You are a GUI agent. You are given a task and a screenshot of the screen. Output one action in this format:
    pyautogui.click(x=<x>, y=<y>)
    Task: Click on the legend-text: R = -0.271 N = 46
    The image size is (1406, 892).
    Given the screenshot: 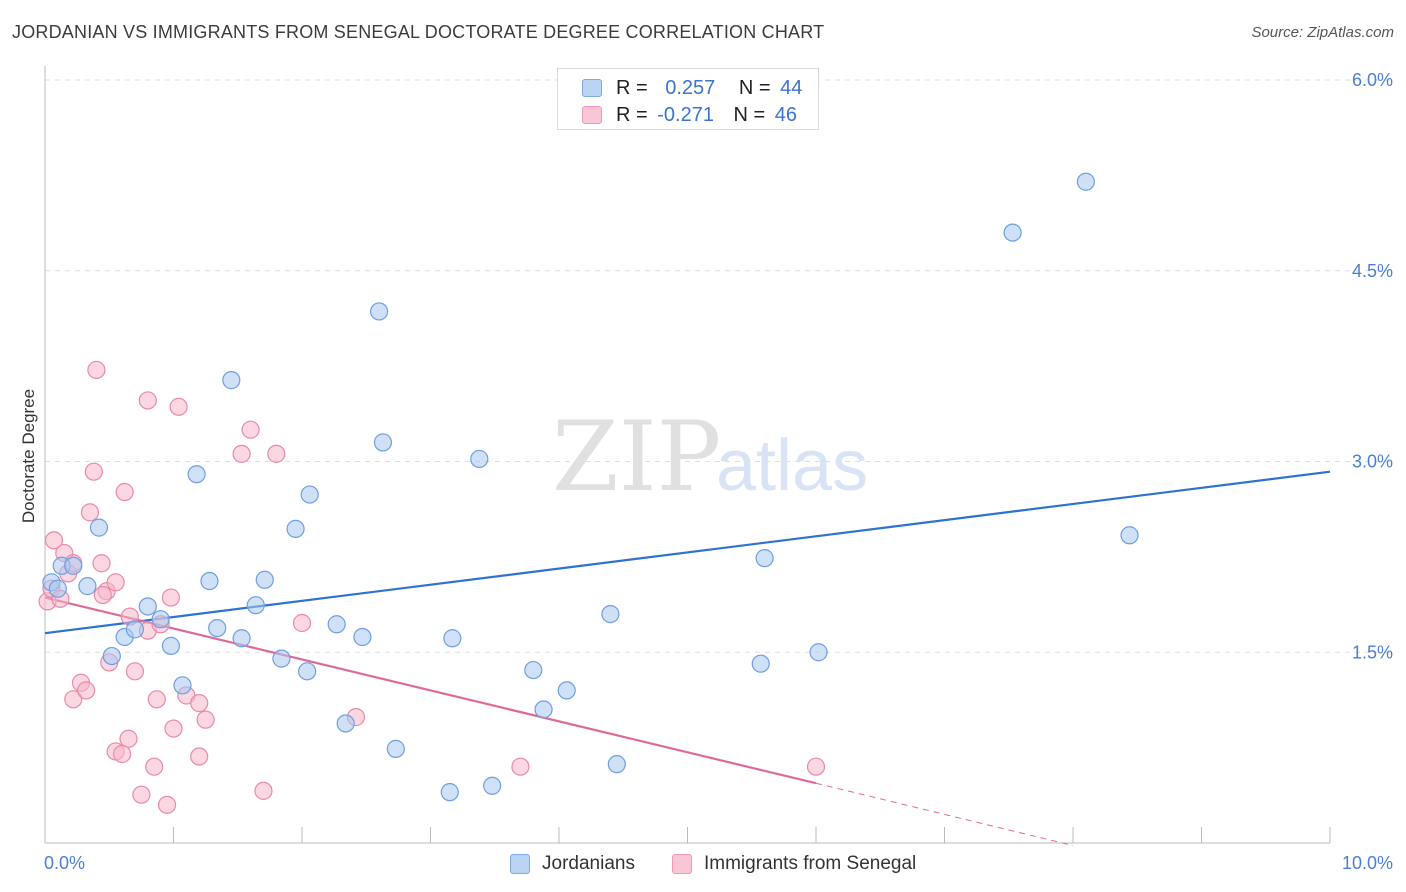 What is the action you would take?
    pyautogui.click(x=706, y=115)
    